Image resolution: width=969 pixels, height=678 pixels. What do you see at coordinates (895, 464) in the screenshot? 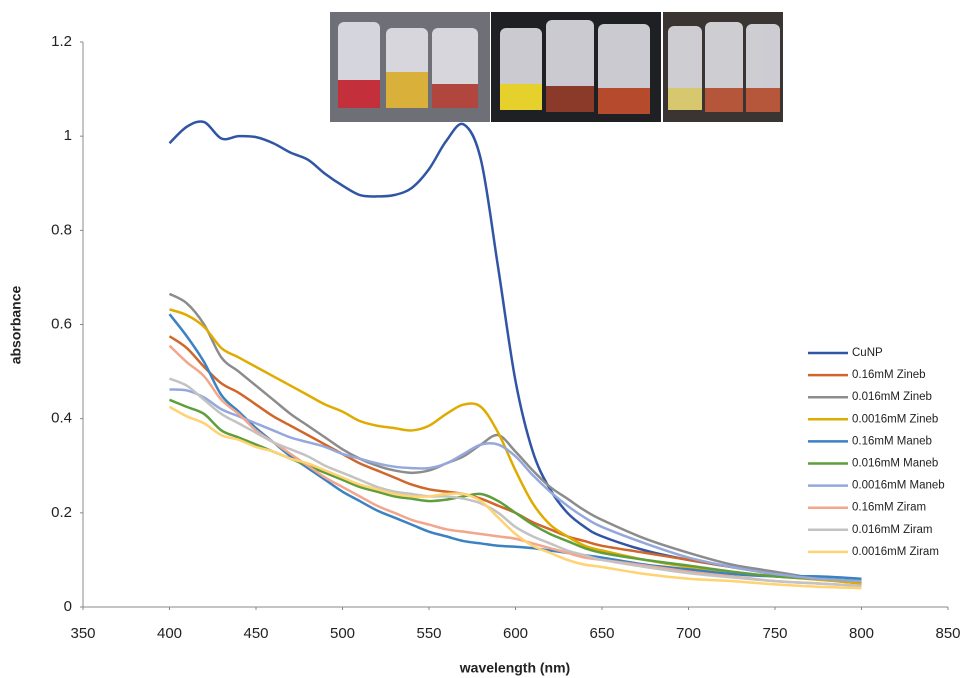
I see `legend-label: 0.016mM Maneb` at bounding box center [895, 464].